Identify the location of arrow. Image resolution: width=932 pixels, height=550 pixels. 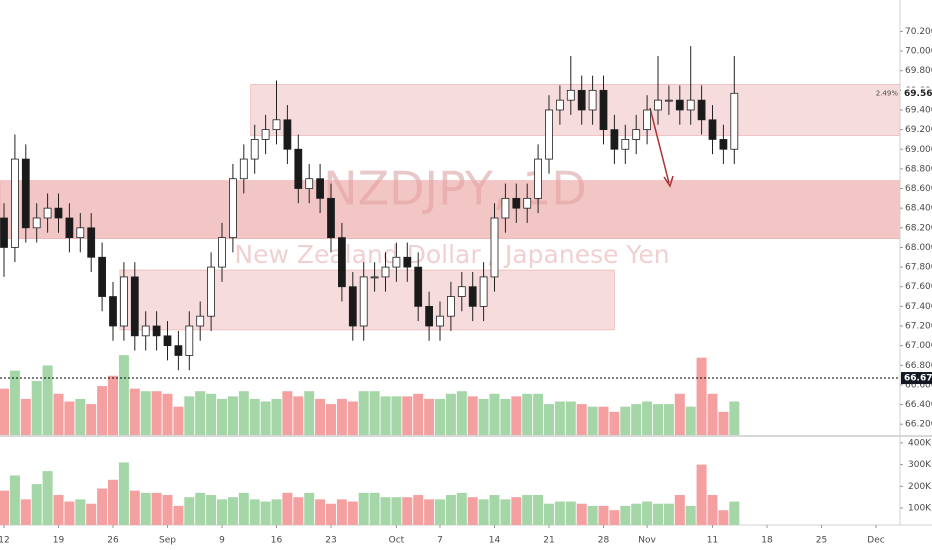
(659, 145).